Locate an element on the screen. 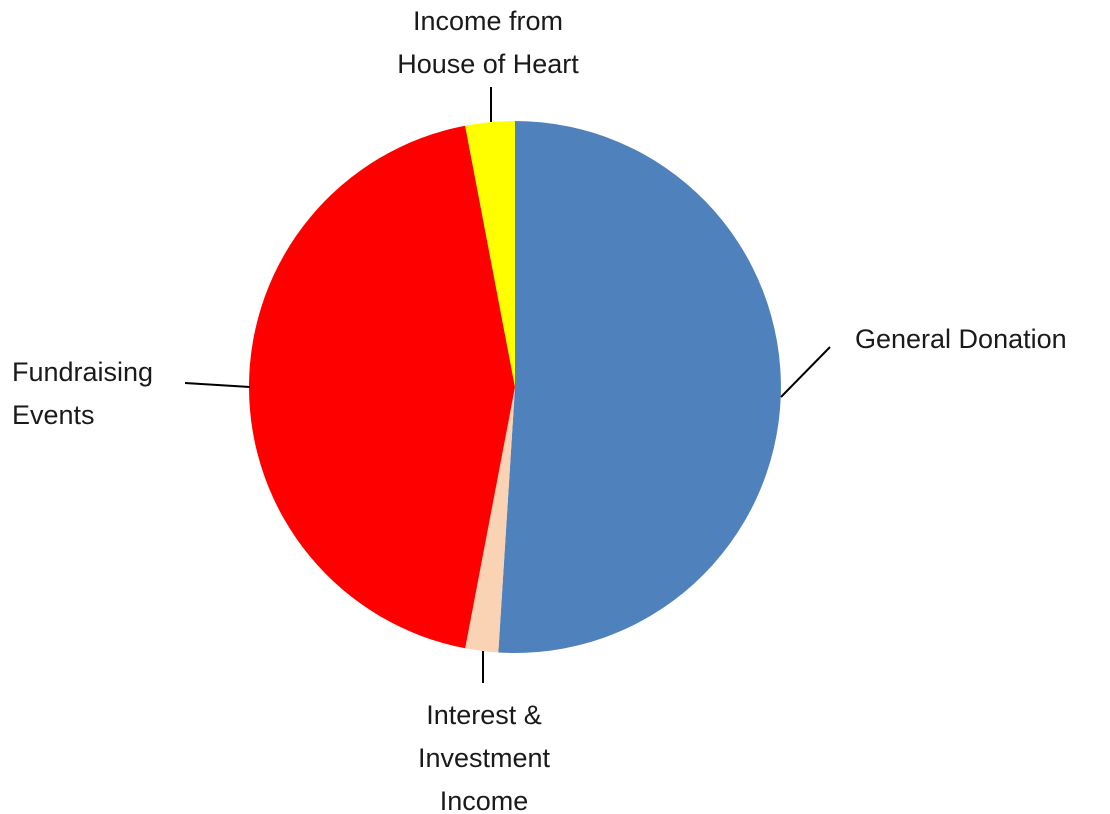 The width and height of the screenshot is (1110, 814). data-label-line: Income from is located at coordinates (488, 21).